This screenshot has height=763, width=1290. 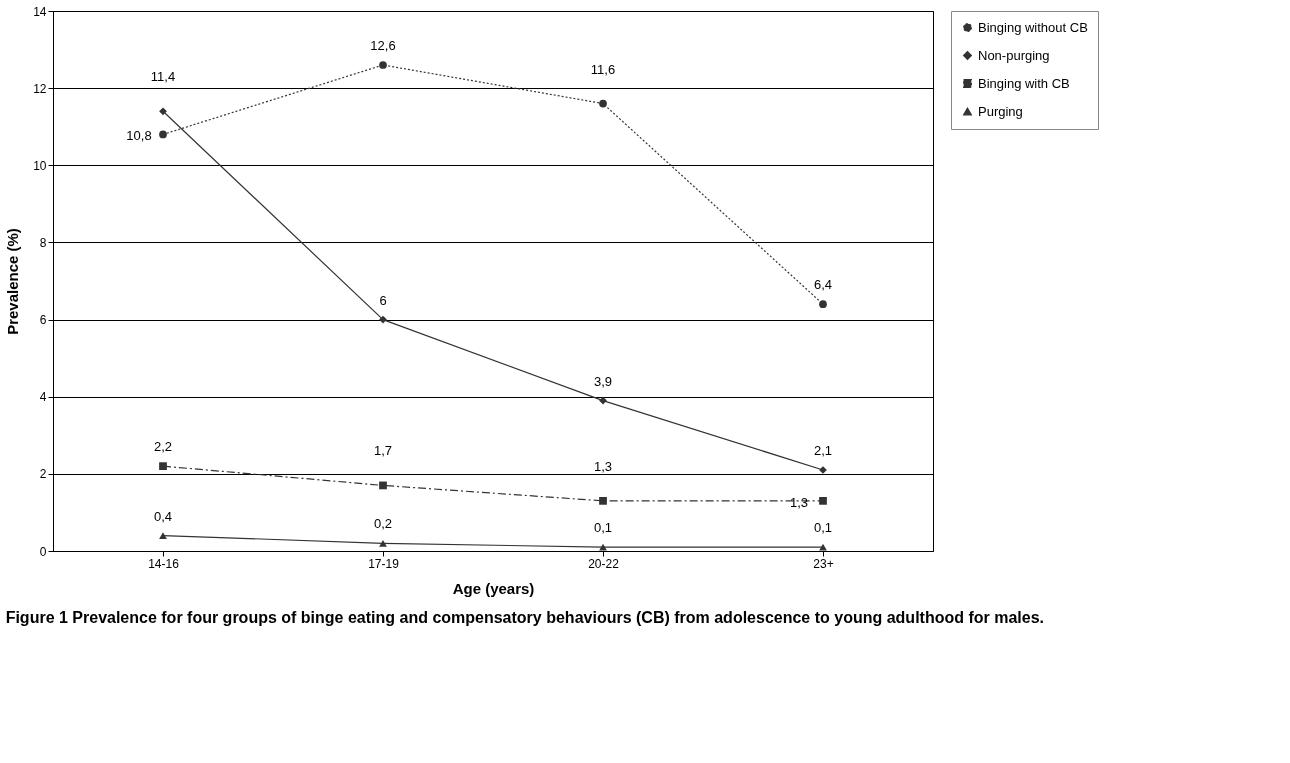 I want to click on data-label: 0,2, so click(x=383, y=524).